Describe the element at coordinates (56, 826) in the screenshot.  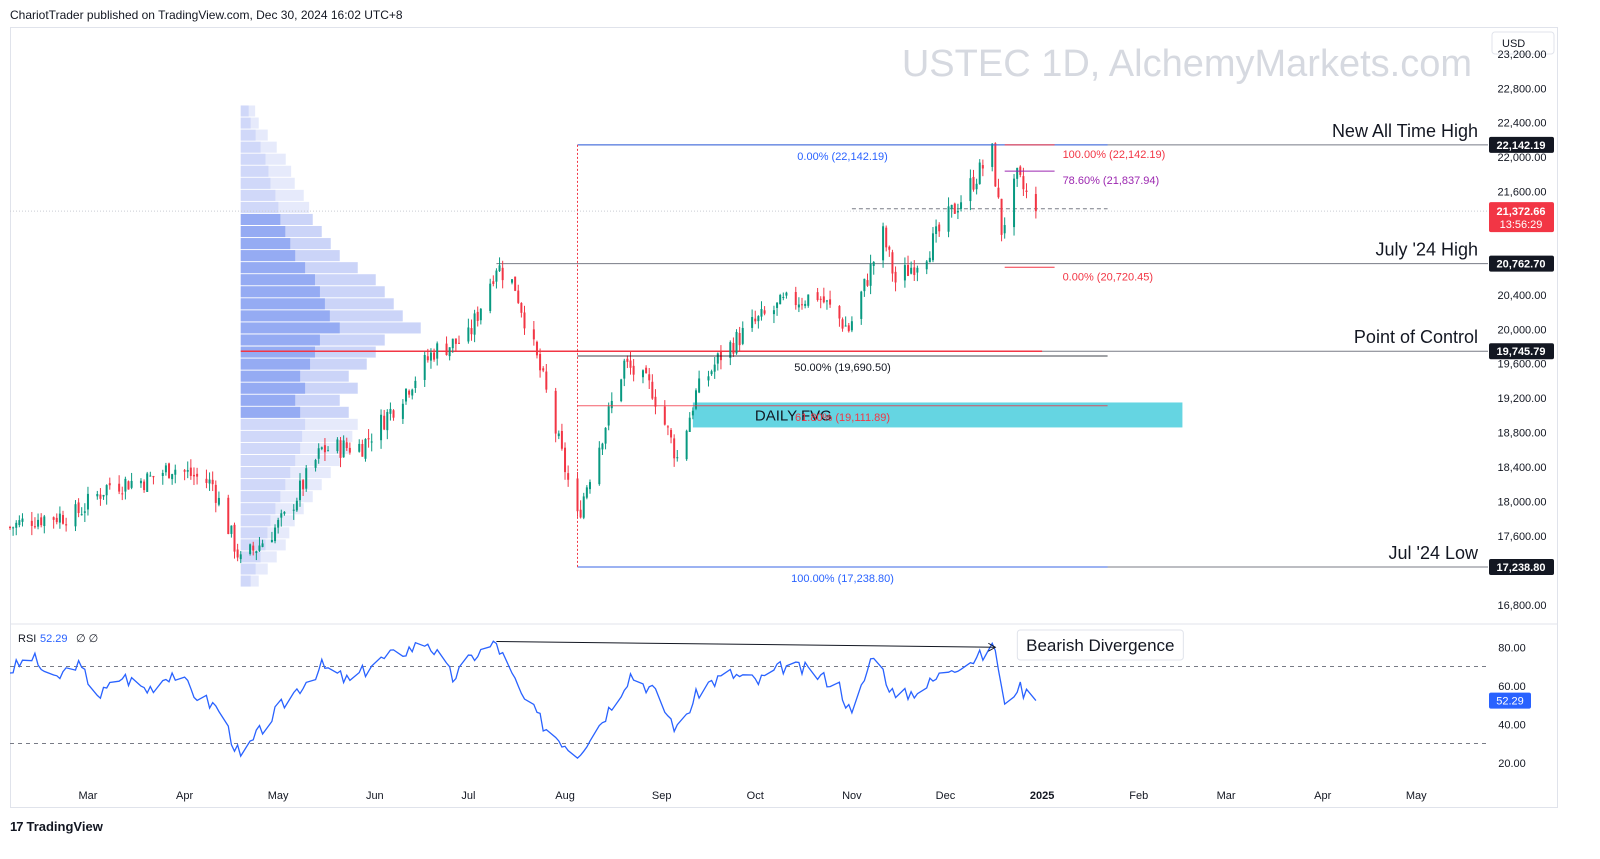
I see `tradingview-logo: 17 TradingView` at that location.